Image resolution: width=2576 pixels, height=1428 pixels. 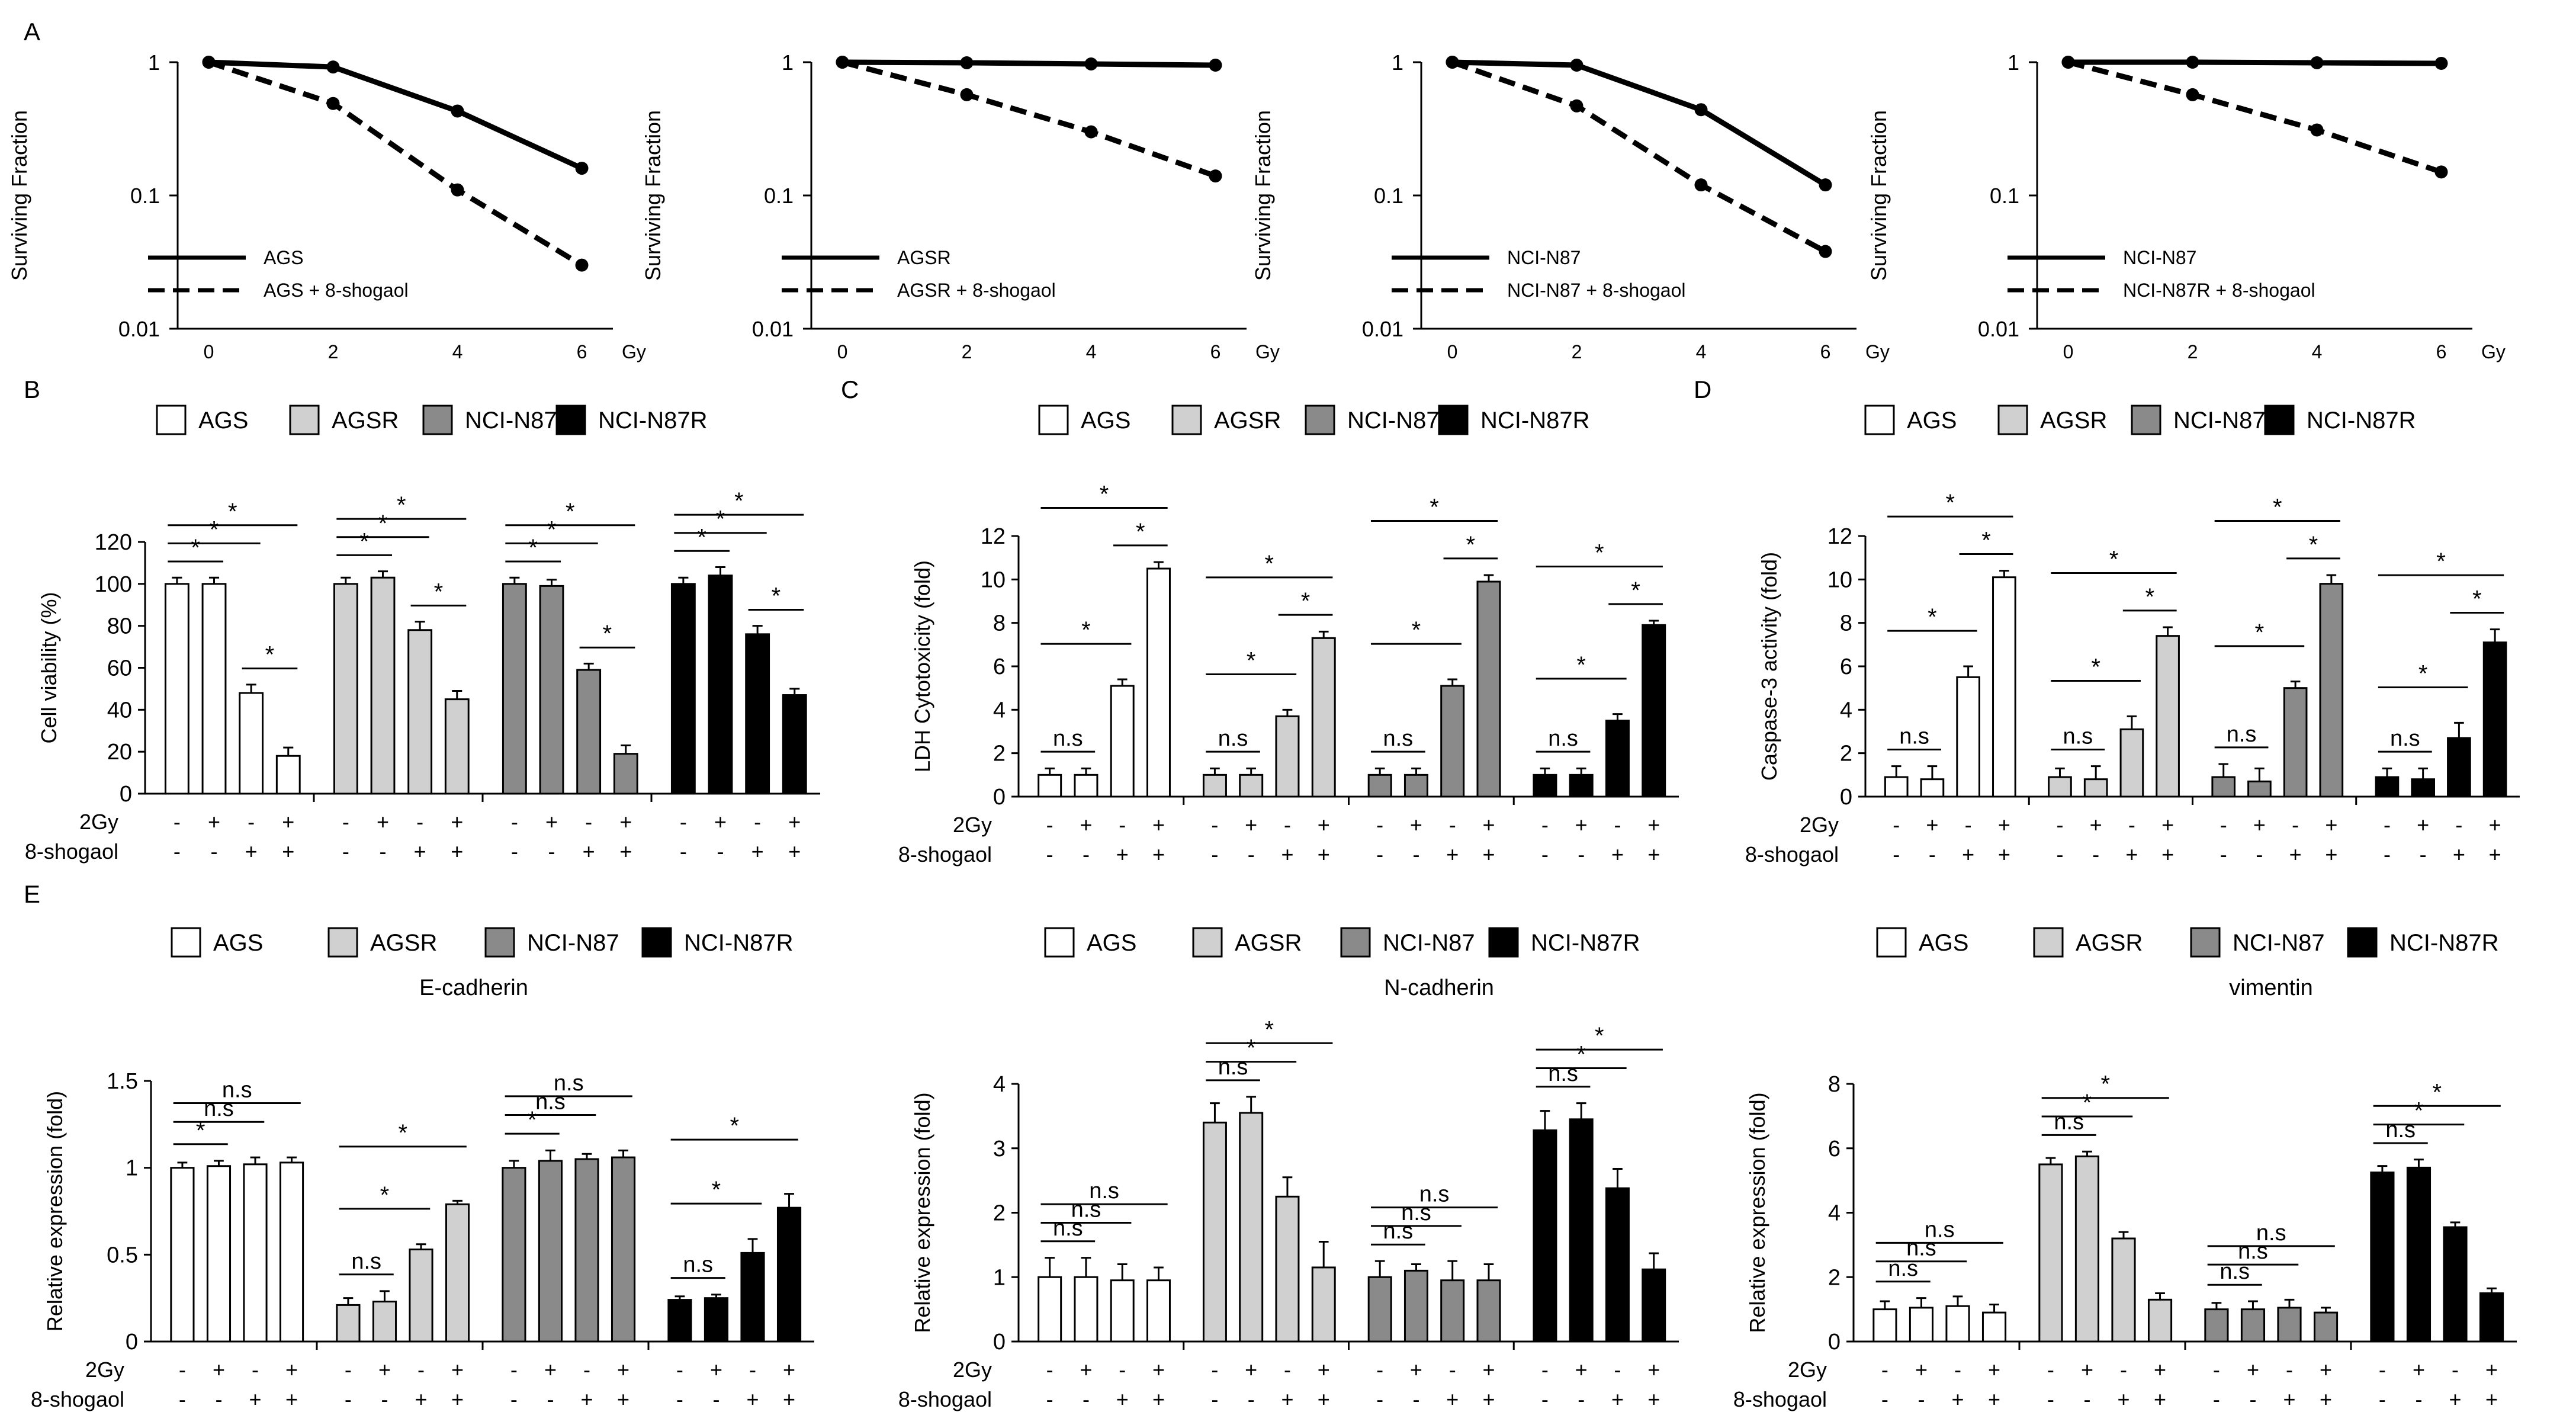 I want to click on x-tick-label: 0, so click(x=842, y=351).